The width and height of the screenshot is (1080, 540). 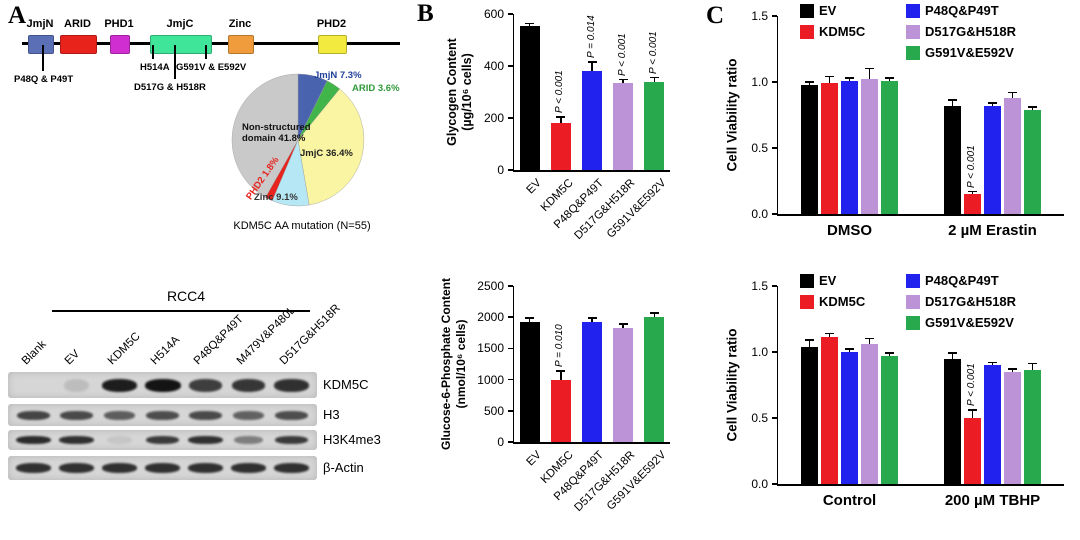 I want to click on bar-ev-control, so click(x=809, y=415).